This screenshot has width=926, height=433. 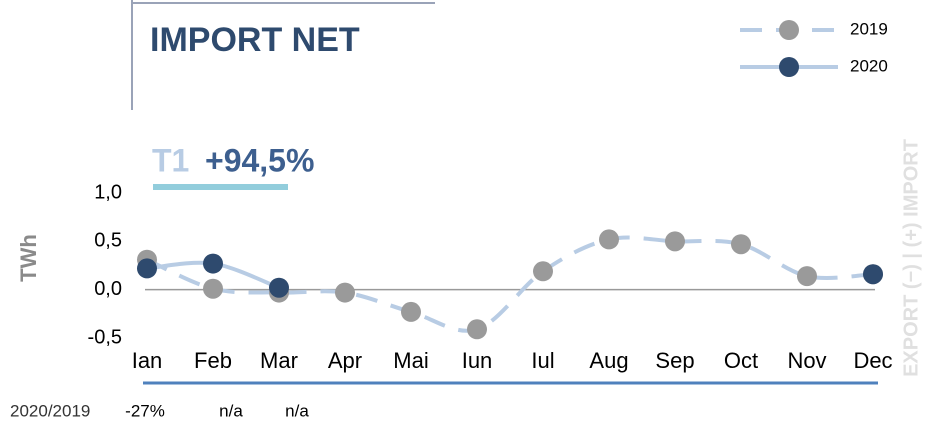 I want to click on x-tick-label: Apr, so click(x=345, y=360).